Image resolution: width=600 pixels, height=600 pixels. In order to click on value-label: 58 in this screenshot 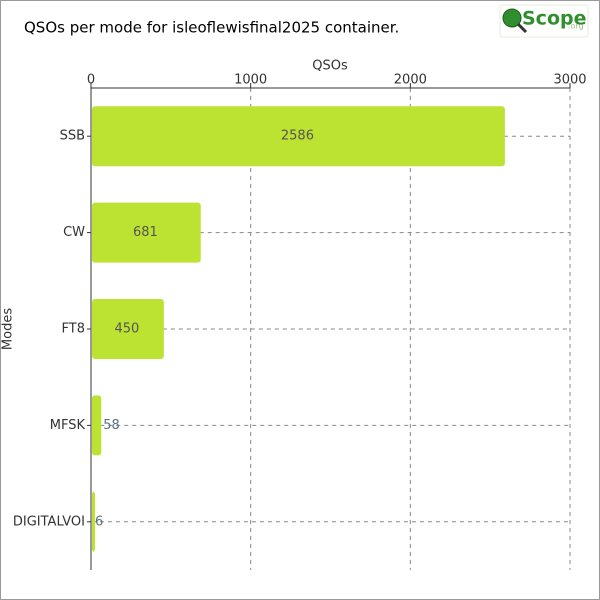, I will do `click(111, 425)`.